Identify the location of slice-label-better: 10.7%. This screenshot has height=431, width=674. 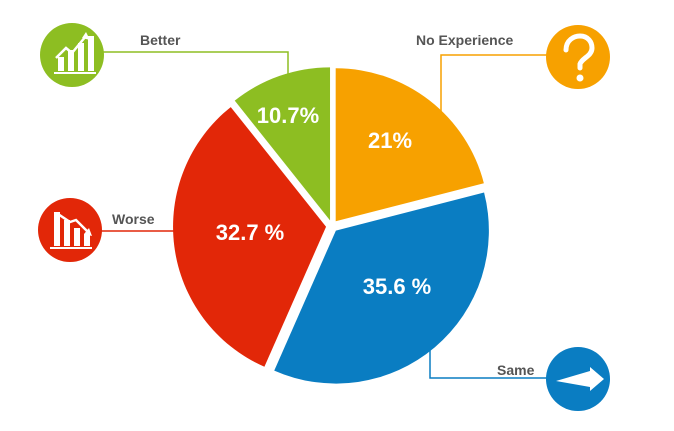
(288, 115).